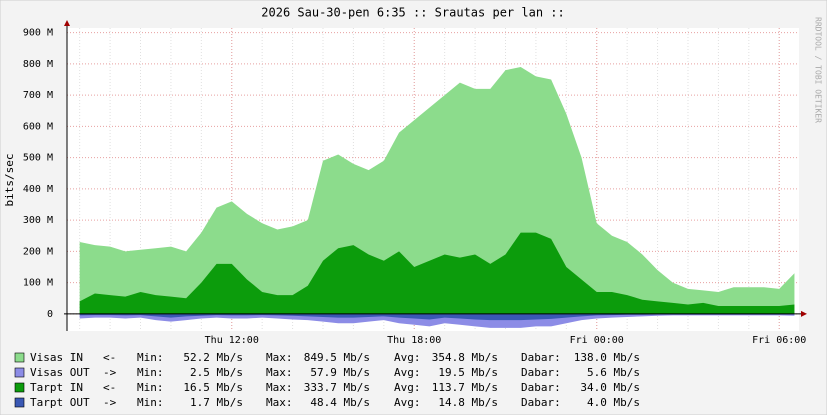 This screenshot has height=415, width=827. What do you see at coordinates (613, 372) in the screenshot?
I see `stat-value: 5.6 Mb/s` at bounding box center [613, 372].